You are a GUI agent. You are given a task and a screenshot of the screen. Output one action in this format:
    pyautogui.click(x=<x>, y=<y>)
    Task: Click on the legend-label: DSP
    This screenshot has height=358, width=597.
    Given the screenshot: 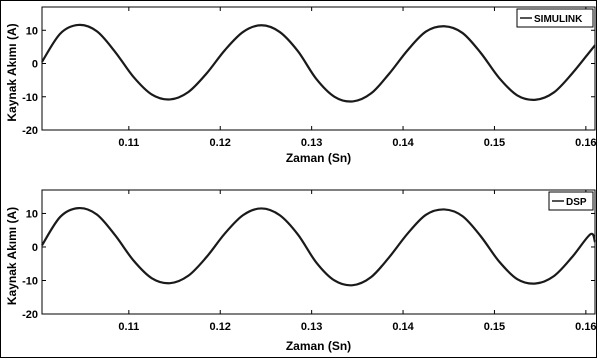 What is the action you would take?
    pyautogui.click(x=576, y=202)
    